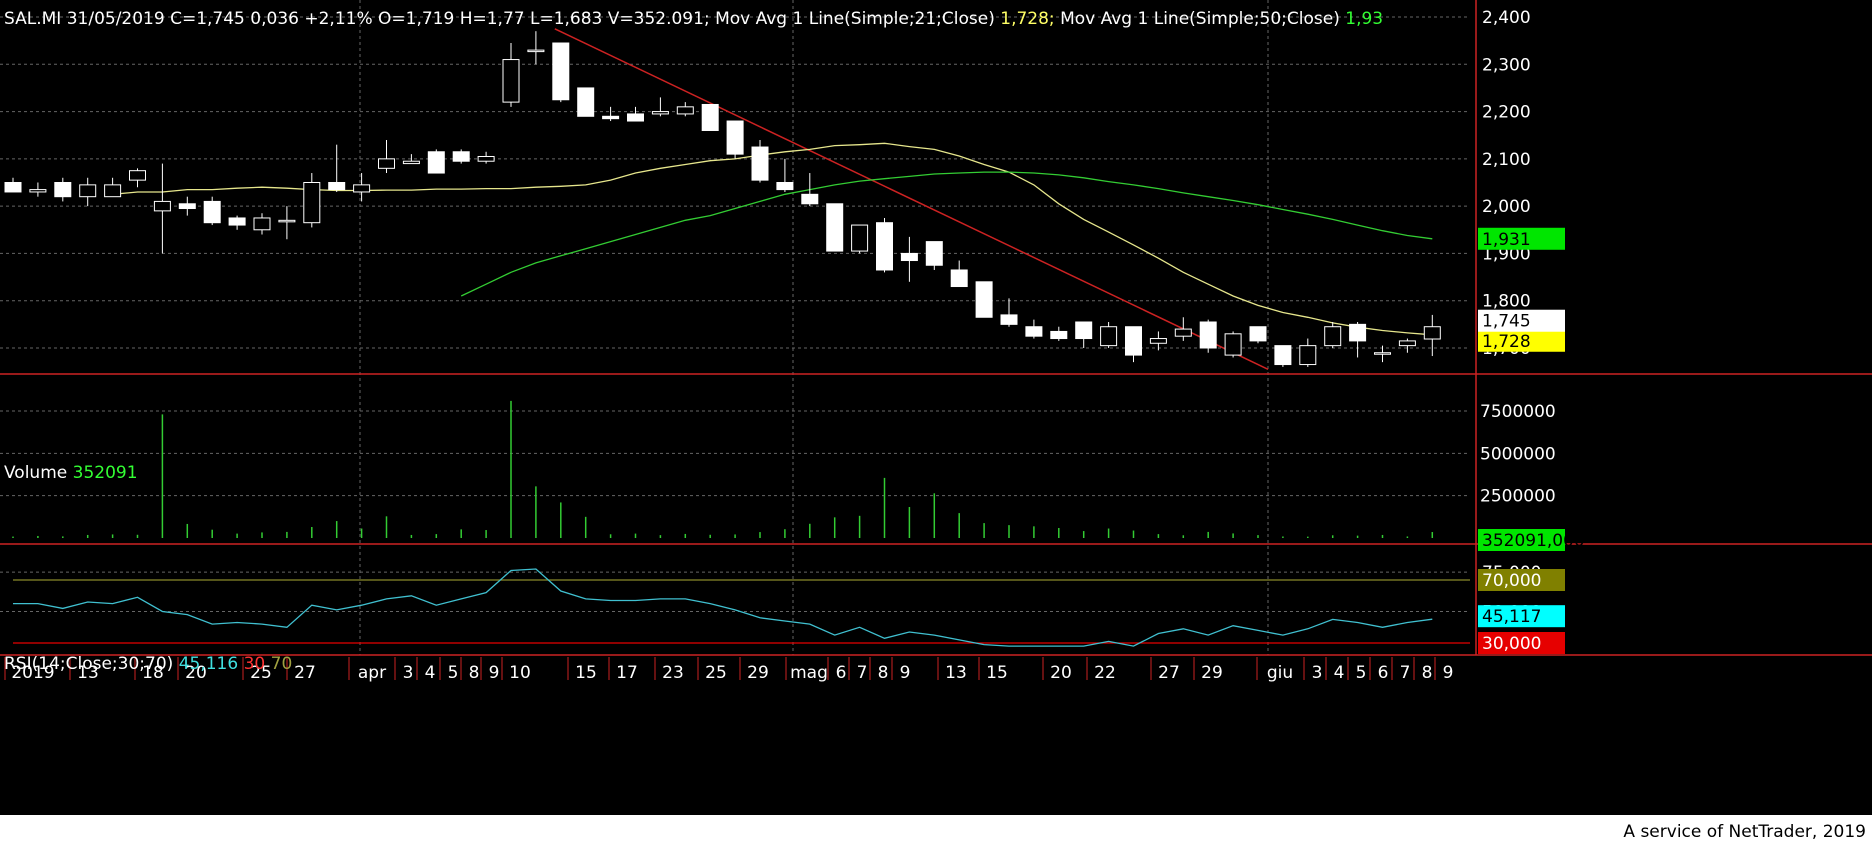  I want to click on volume-value-badge-bg, so click(1521, 540).